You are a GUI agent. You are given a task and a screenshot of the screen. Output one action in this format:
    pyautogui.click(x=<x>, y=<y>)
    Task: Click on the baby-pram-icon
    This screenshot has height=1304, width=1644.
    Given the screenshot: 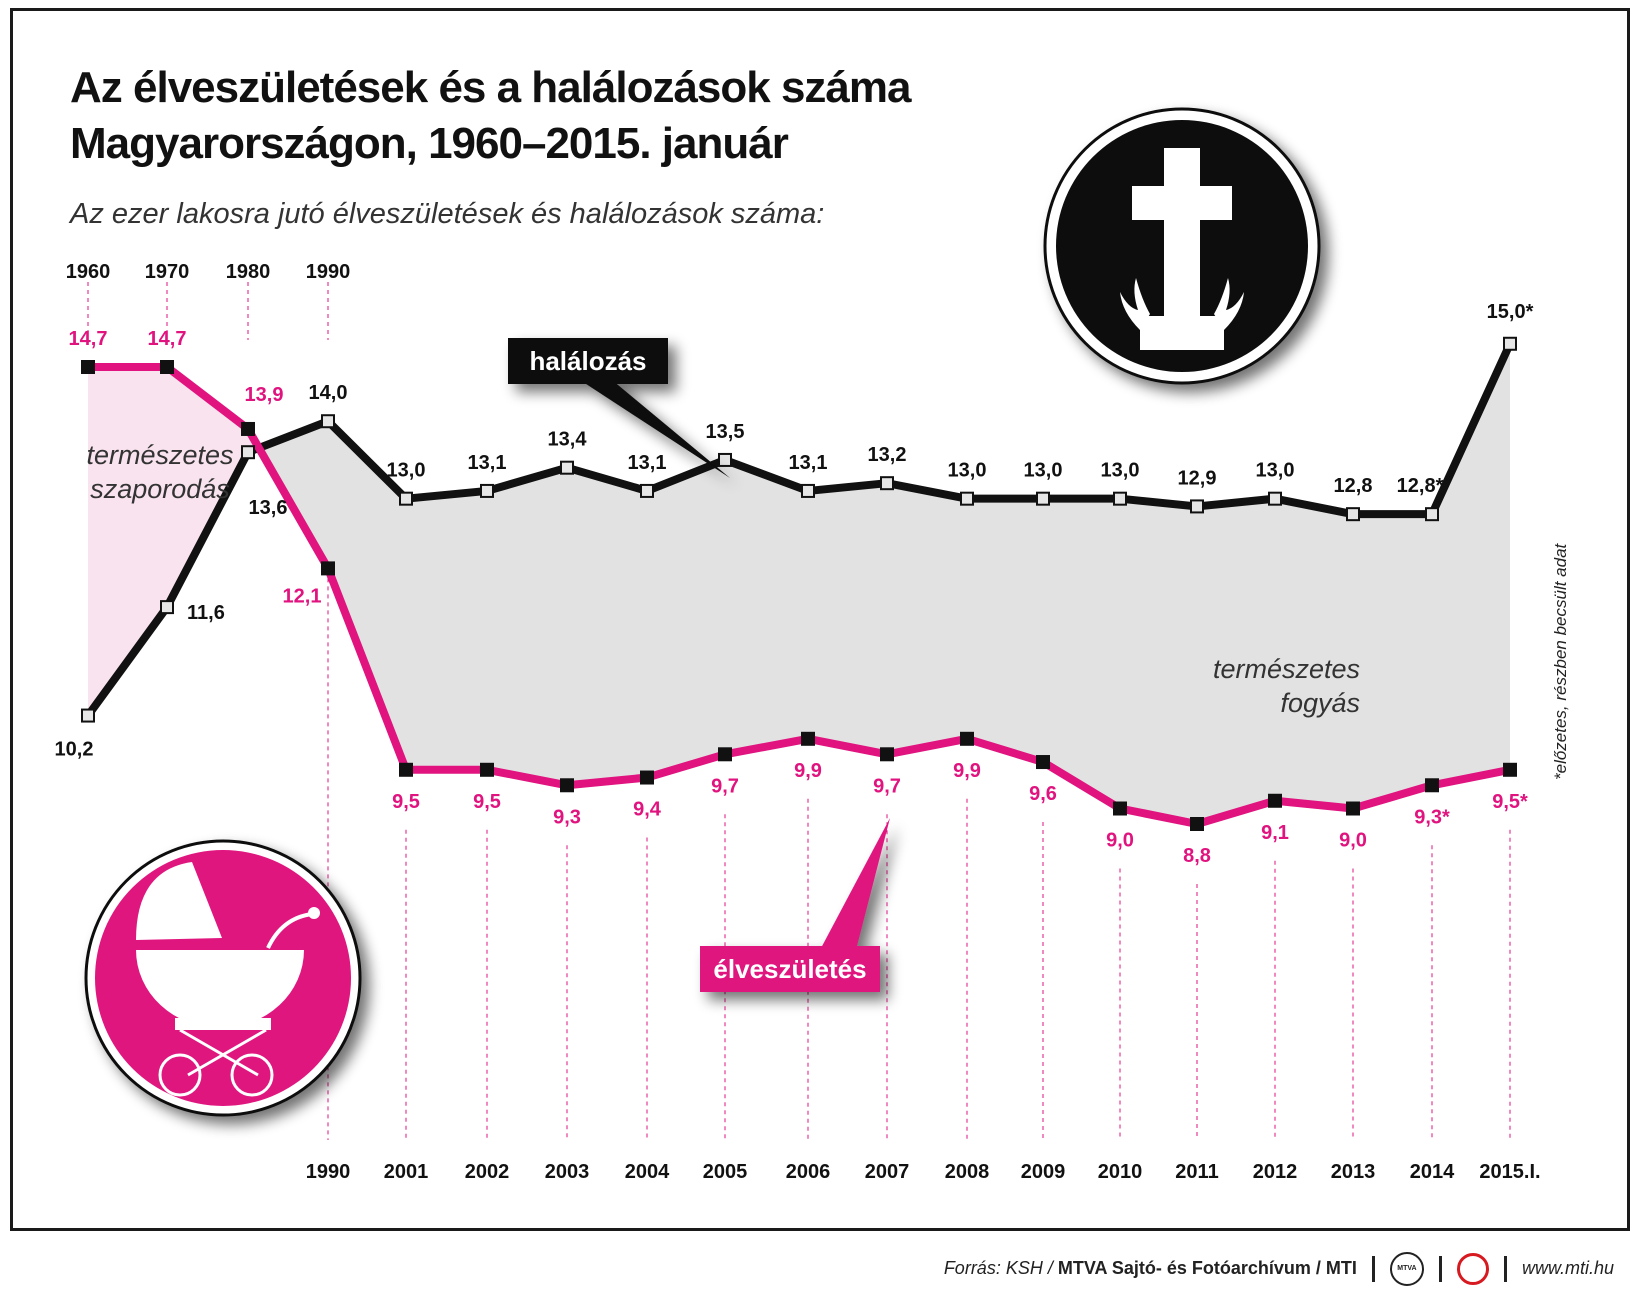 What is the action you would take?
    pyautogui.click(x=223, y=978)
    